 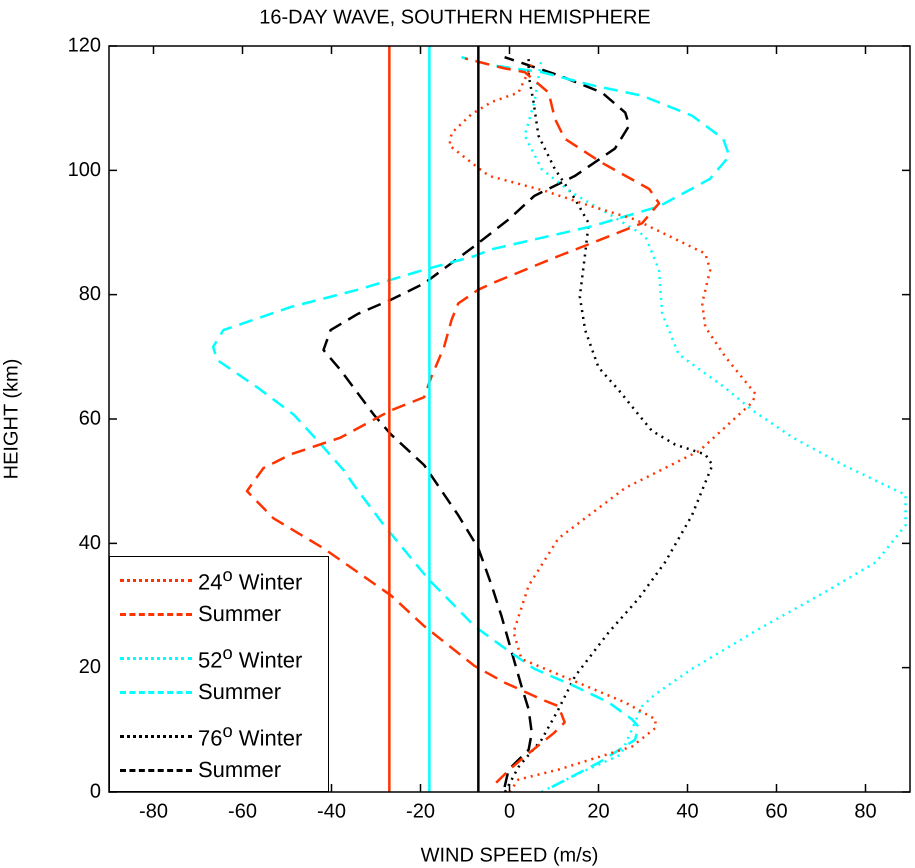 I want to click on y-tick-label: 40, so click(x=89, y=543).